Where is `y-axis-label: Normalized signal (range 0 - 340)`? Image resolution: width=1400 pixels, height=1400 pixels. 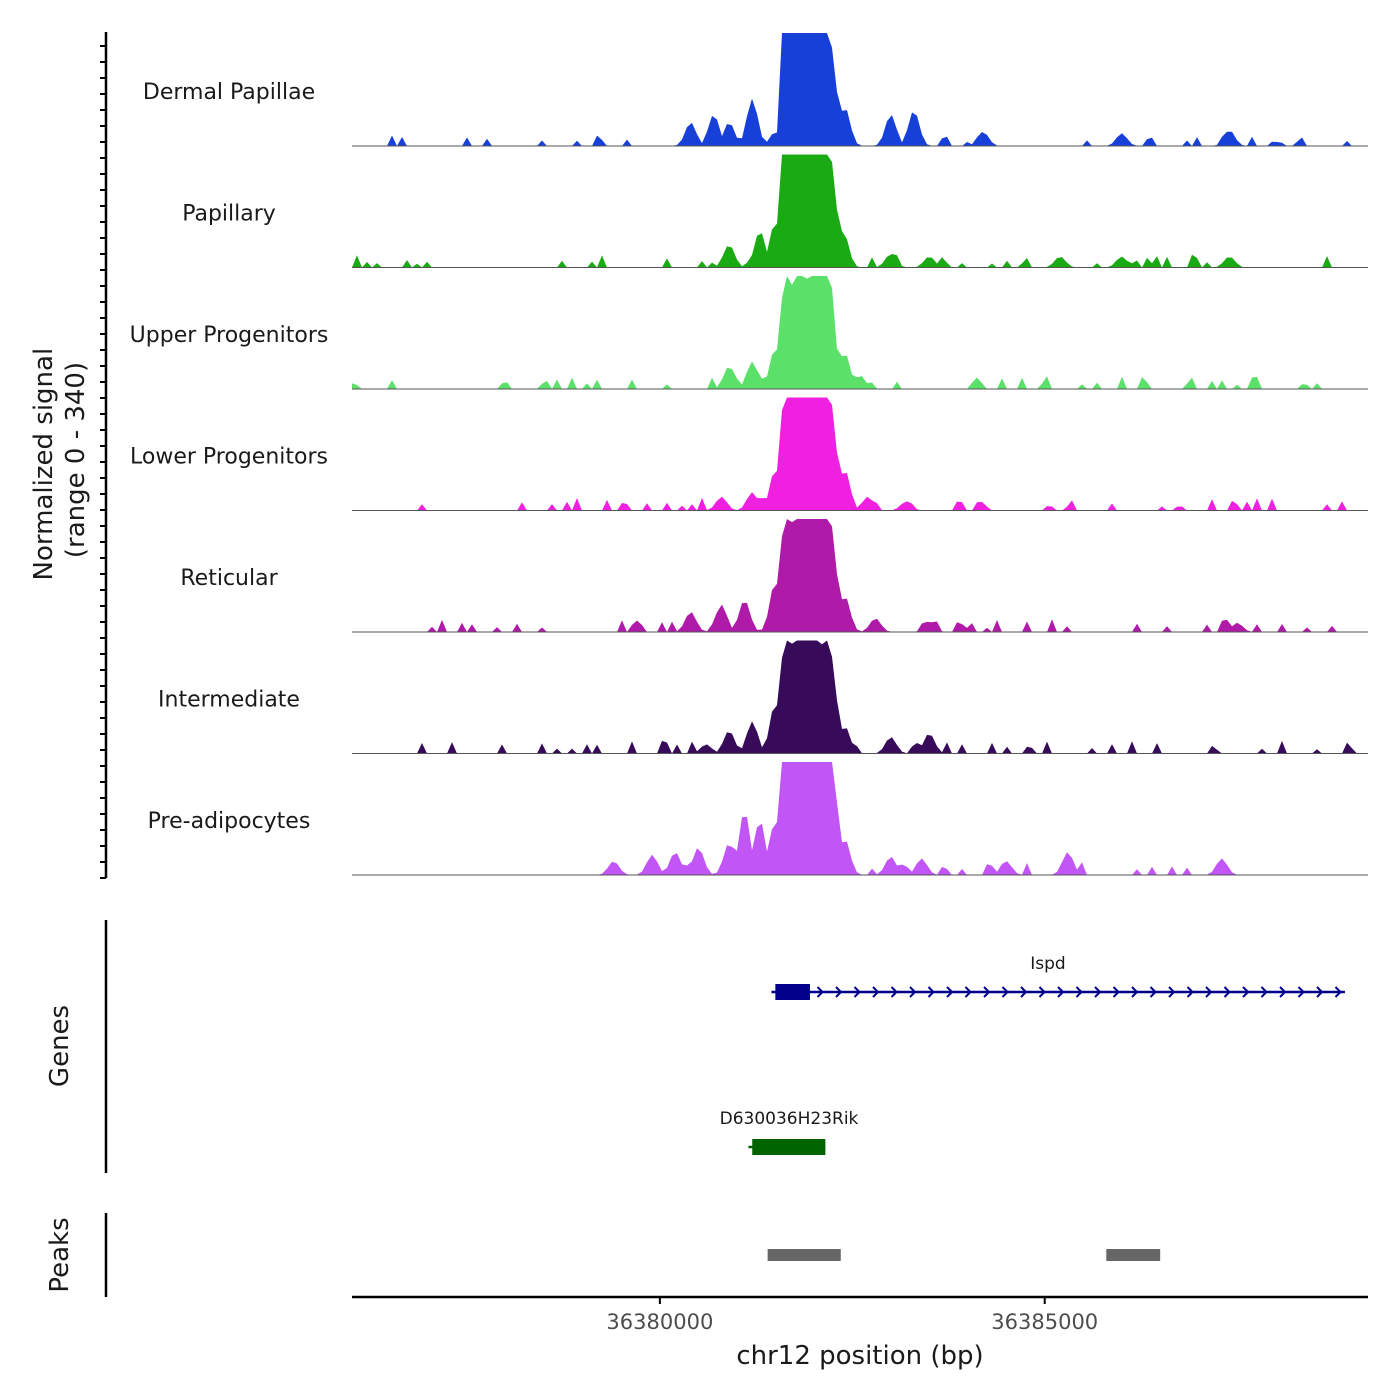 y-axis-label: Normalized signal (range 0 - 340) is located at coordinates (60, 460).